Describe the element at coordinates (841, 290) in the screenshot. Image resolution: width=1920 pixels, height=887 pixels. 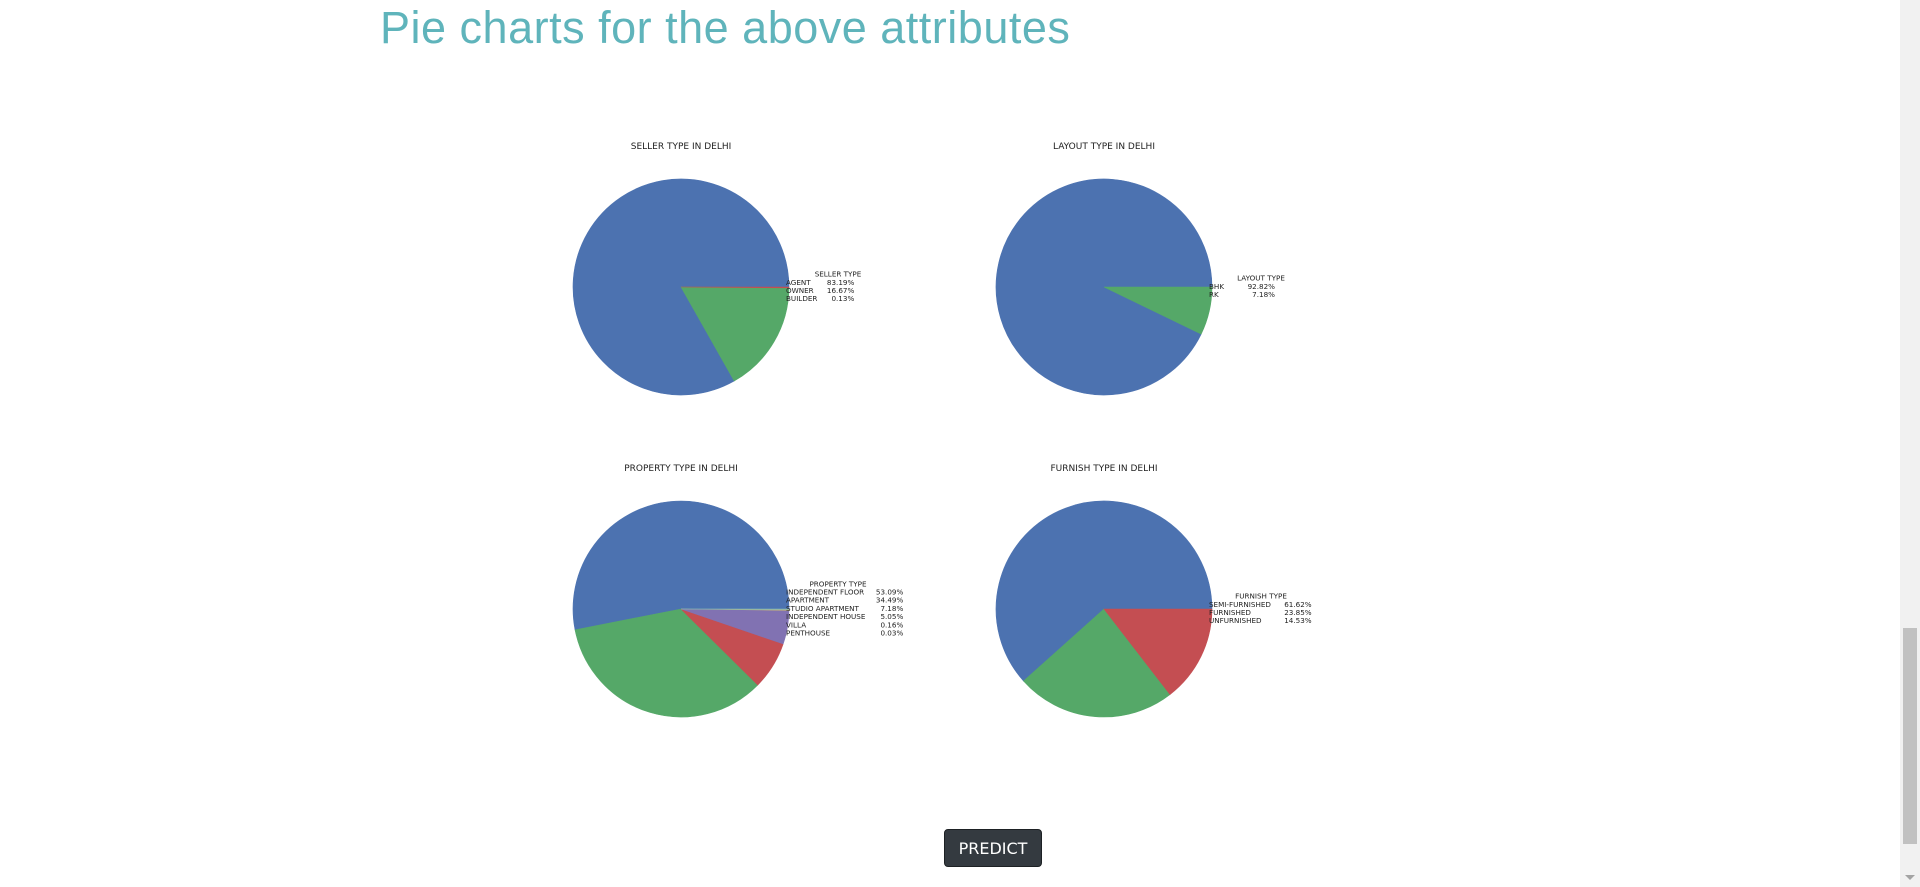
I see `legend-value: 16.67%` at that location.